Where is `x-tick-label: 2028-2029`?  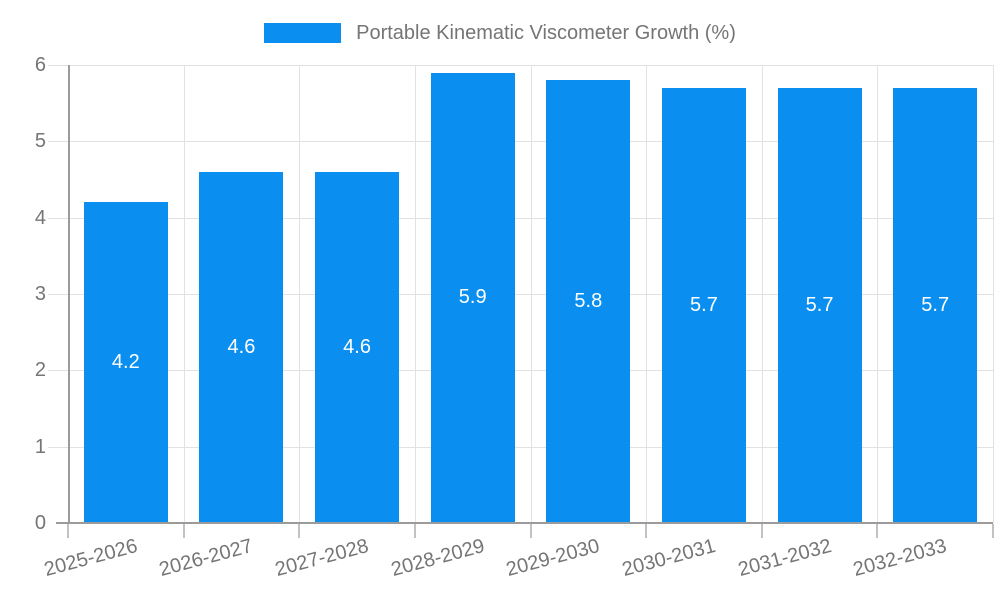 x-tick-label: 2028-2029 is located at coordinates (437, 557).